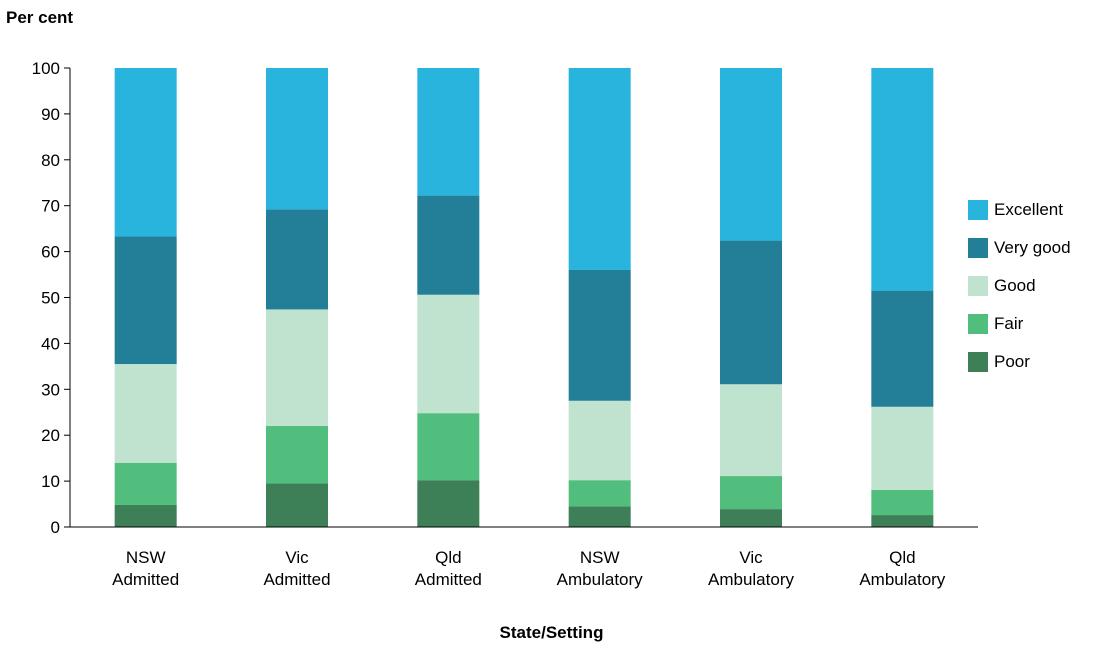  What do you see at coordinates (902, 579) in the screenshot?
I see `category-label-5-1: Ambulatory` at bounding box center [902, 579].